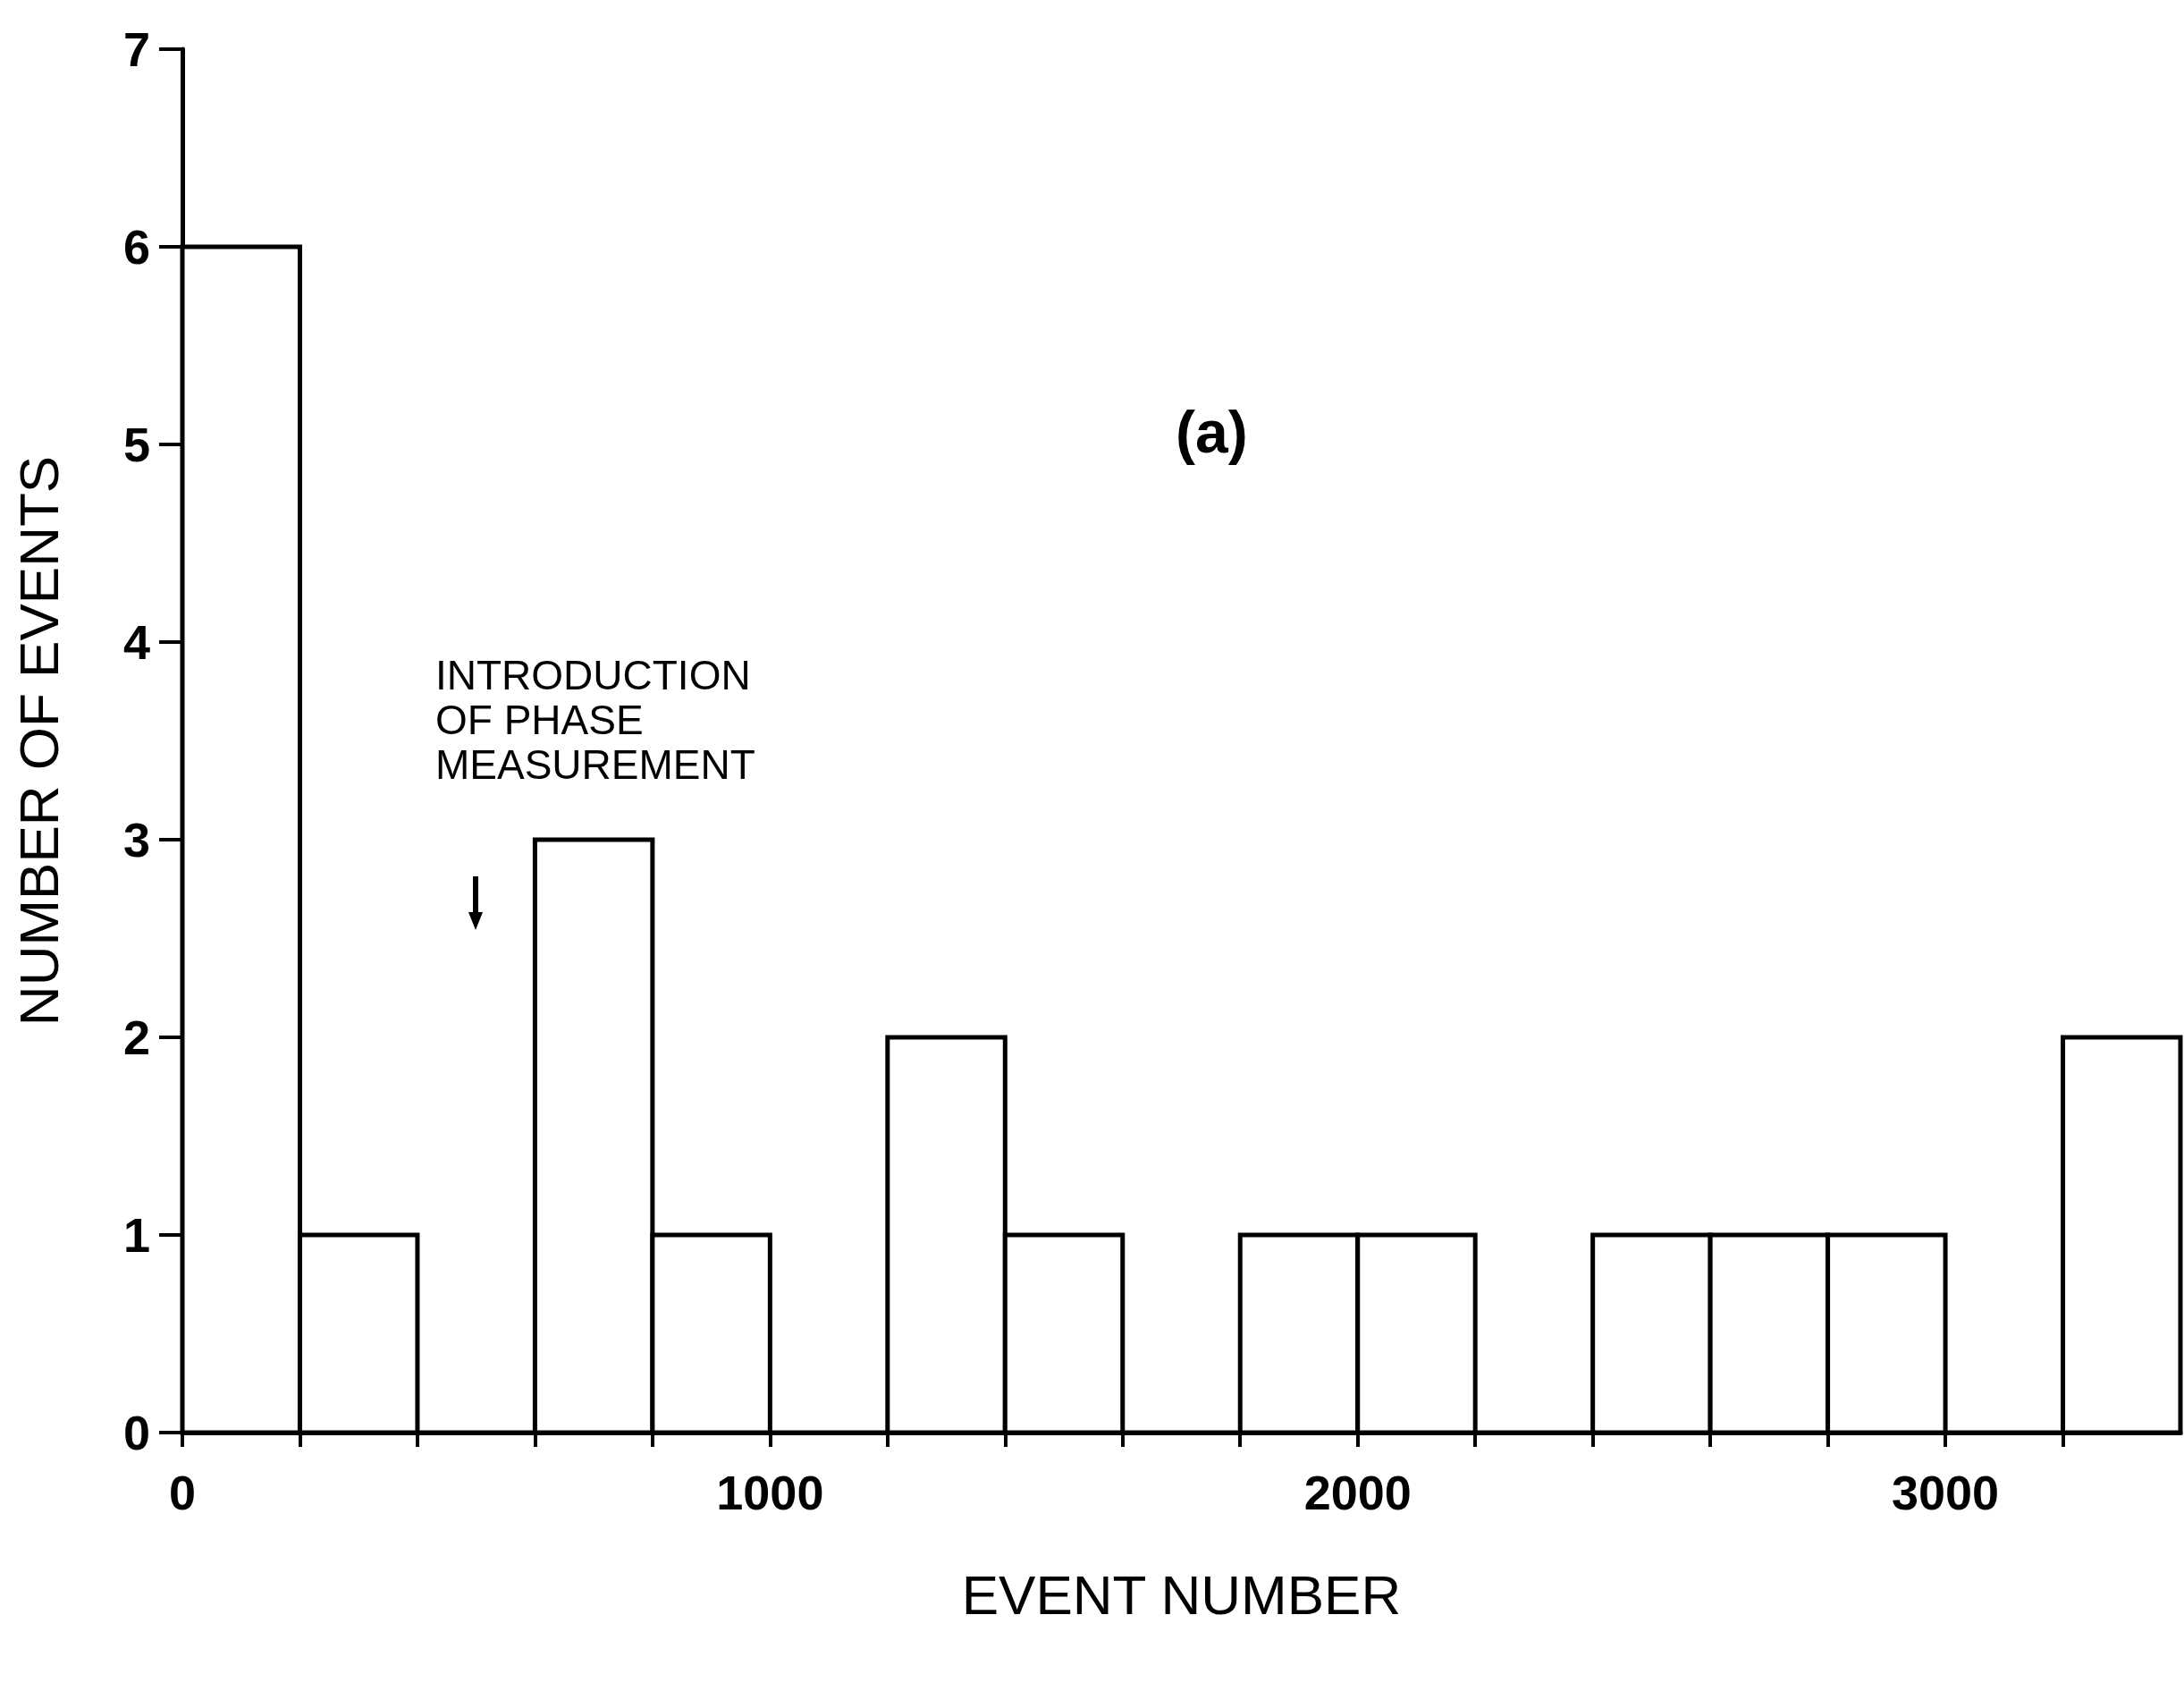 The width and height of the screenshot is (2184, 1708). I want to click on annotation: (a), so click(1212, 432).